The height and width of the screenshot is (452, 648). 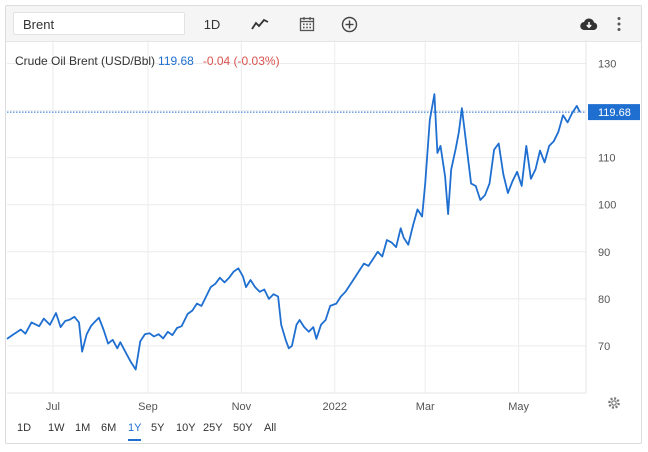 I want to click on range-1m: 1M, so click(x=83, y=428).